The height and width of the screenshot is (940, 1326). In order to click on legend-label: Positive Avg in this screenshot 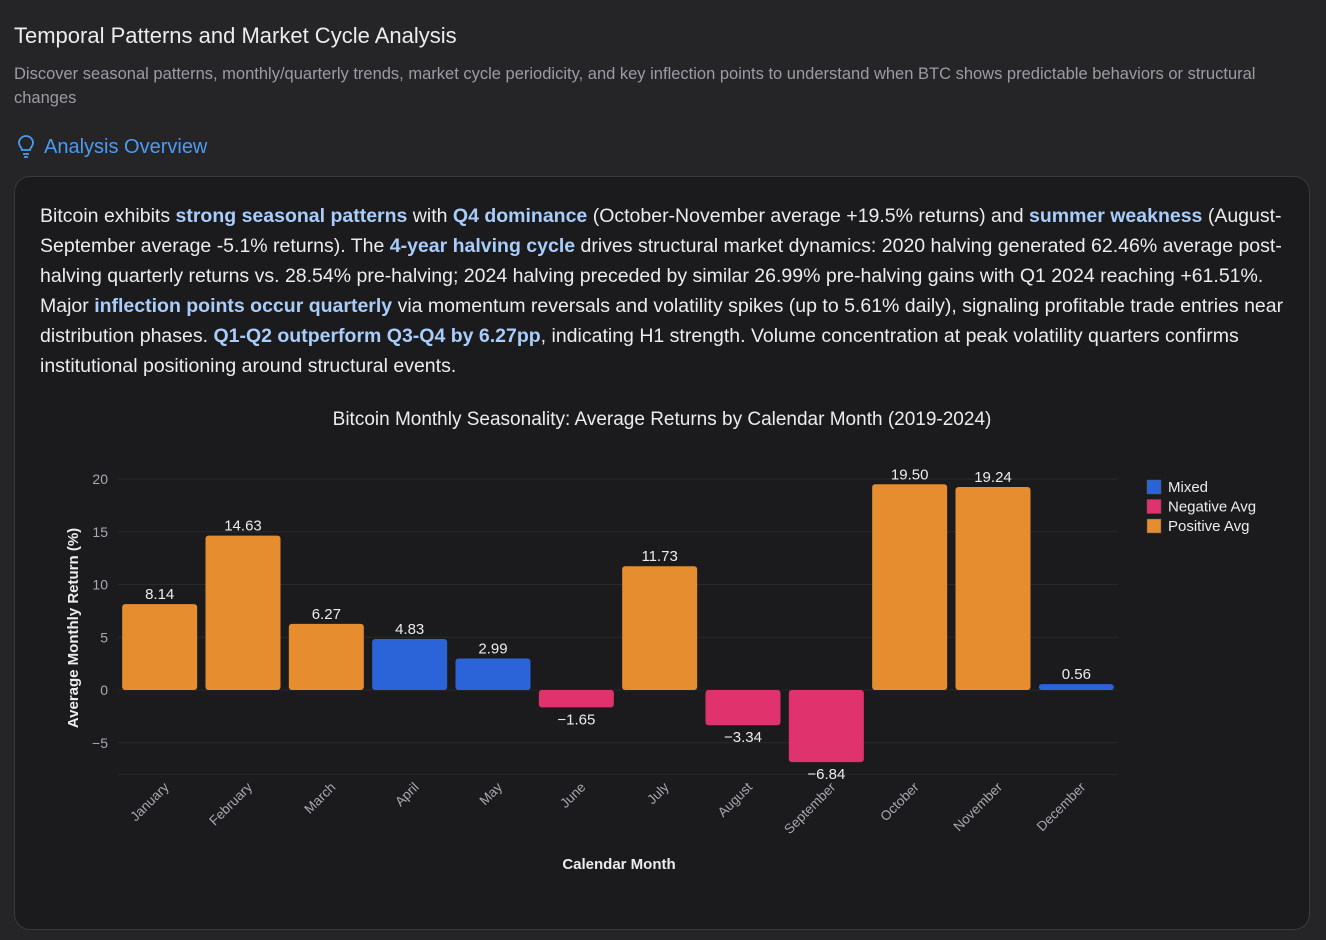, I will do `click(1208, 526)`.